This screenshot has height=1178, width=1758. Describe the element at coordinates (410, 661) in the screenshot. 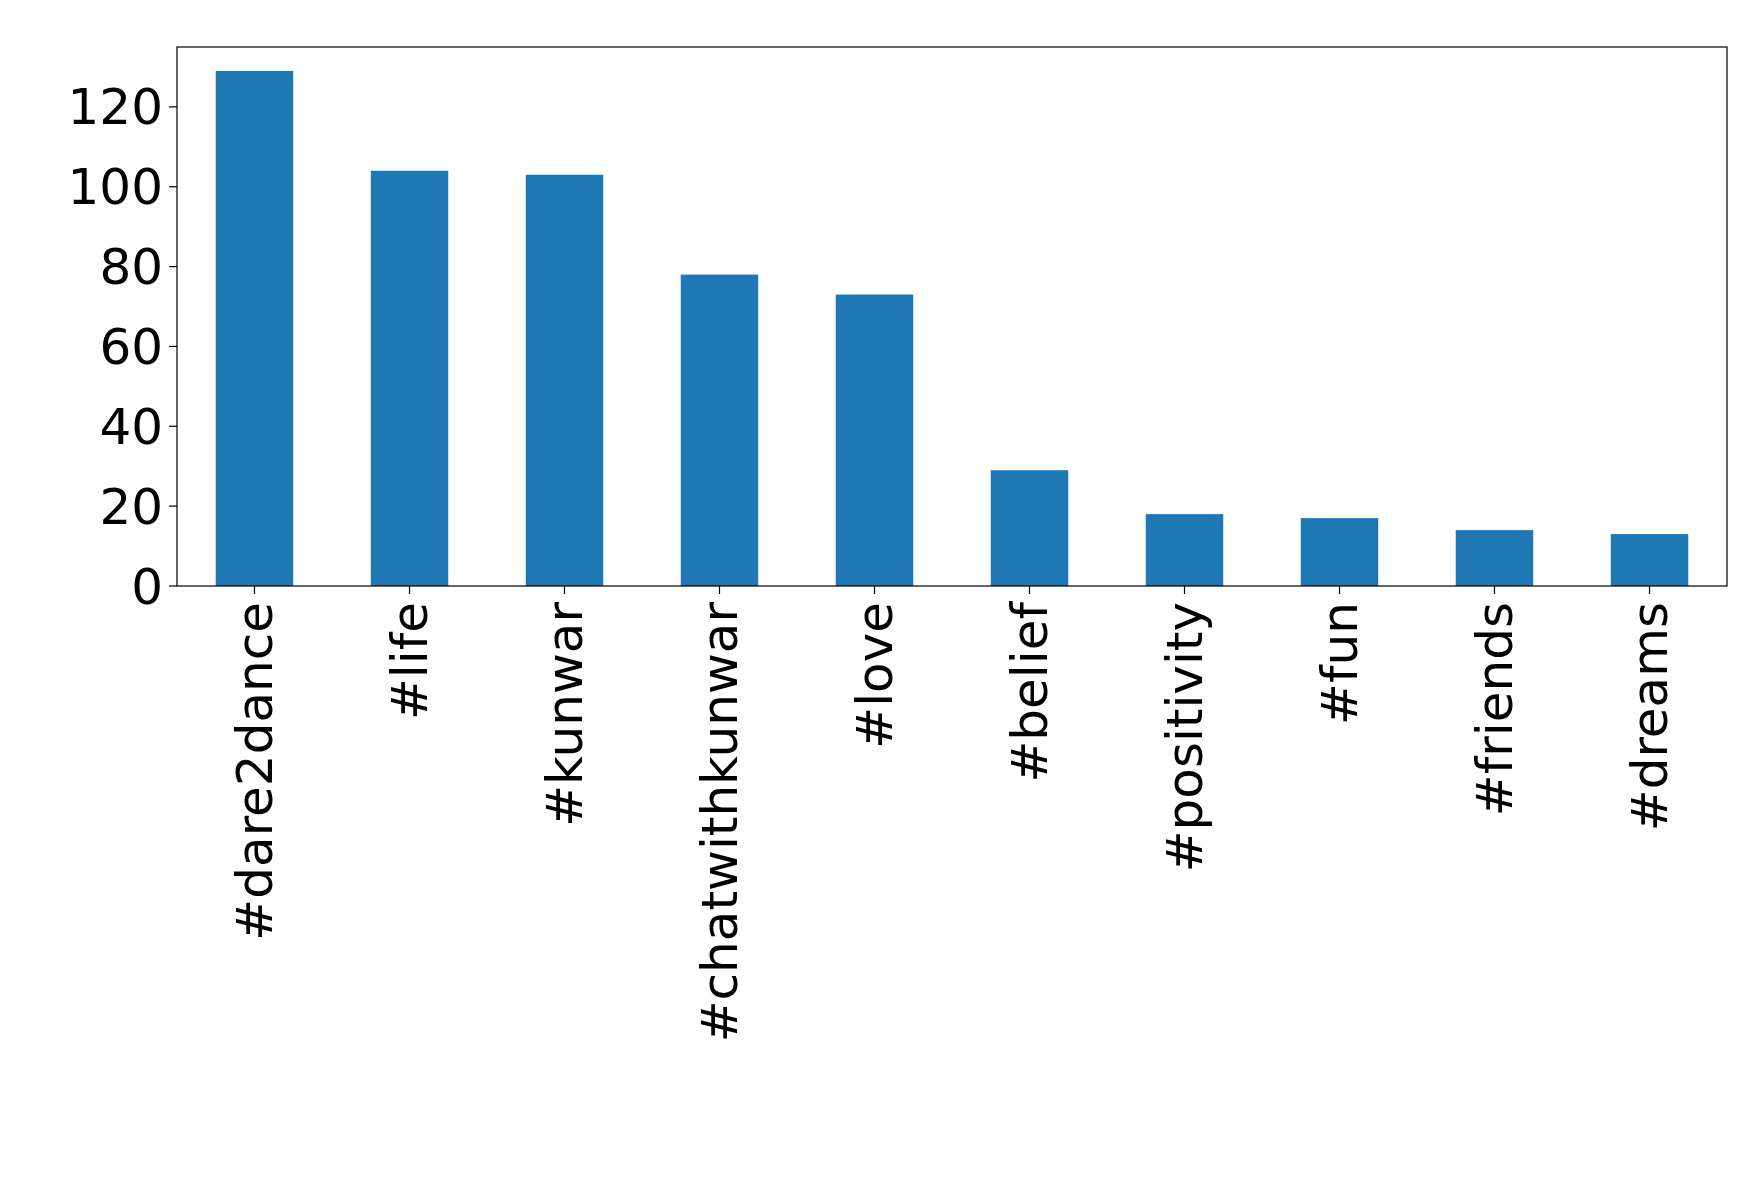

I see `x-tick-label: #life` at that location.